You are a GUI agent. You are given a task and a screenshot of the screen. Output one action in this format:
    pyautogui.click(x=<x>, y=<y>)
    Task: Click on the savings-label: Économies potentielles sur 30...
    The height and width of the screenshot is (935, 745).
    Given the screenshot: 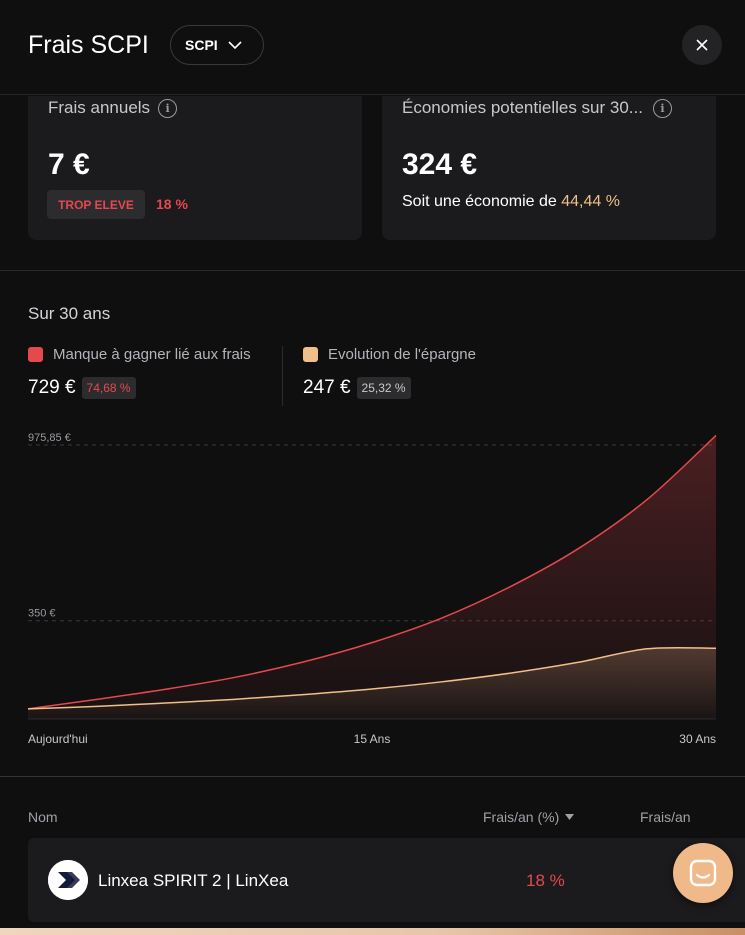 What is the action you would take?
    pyautogui.click(x=522, y=107)
    